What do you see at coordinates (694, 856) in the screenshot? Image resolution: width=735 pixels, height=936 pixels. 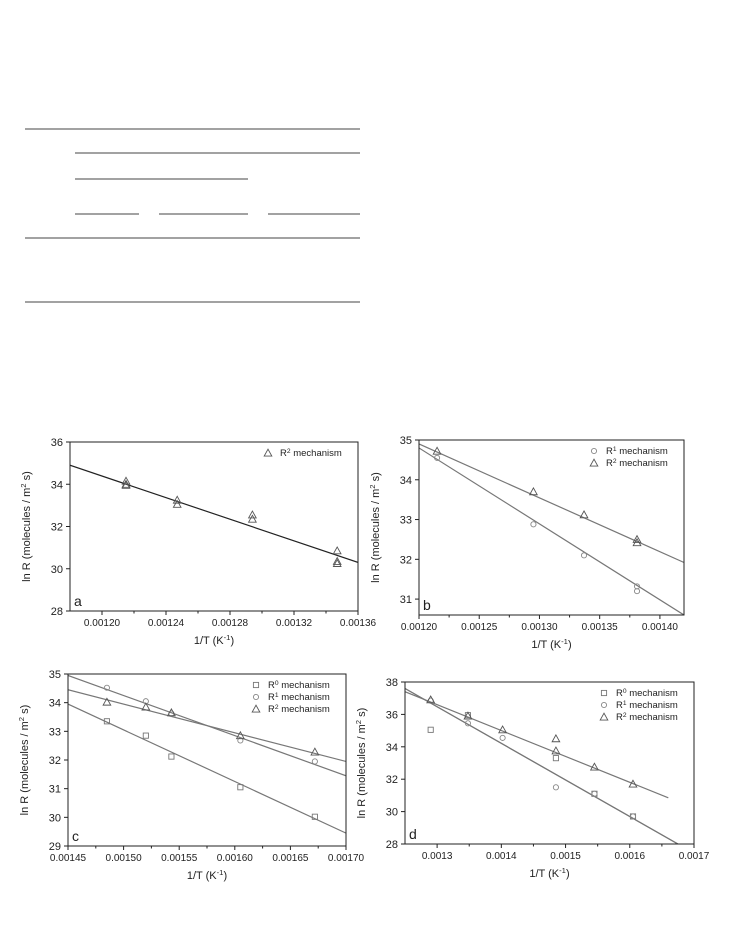 I see `x-tick-label: 0.0017` at bounding box center [694, 856].